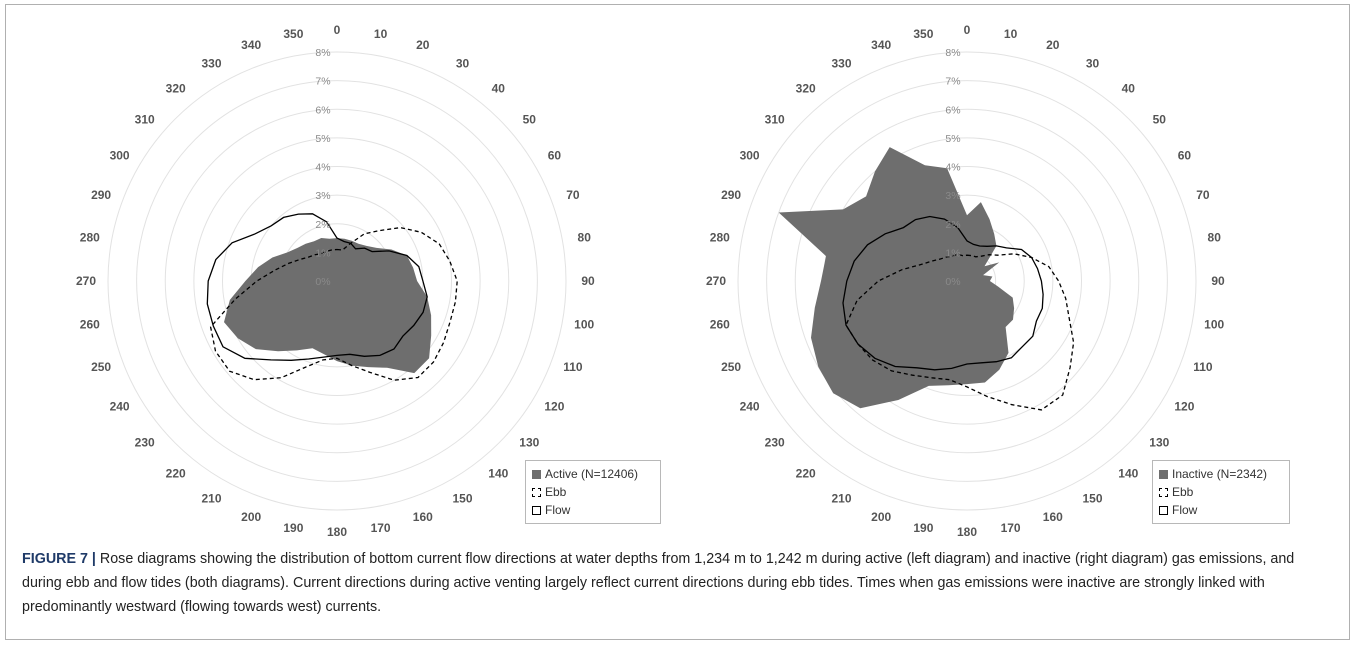 This screenshot has width=1355, height=645. Describe the element at coordinates (585, 237) in the screenshot. I see `angle-tick-label: 80` at that location.